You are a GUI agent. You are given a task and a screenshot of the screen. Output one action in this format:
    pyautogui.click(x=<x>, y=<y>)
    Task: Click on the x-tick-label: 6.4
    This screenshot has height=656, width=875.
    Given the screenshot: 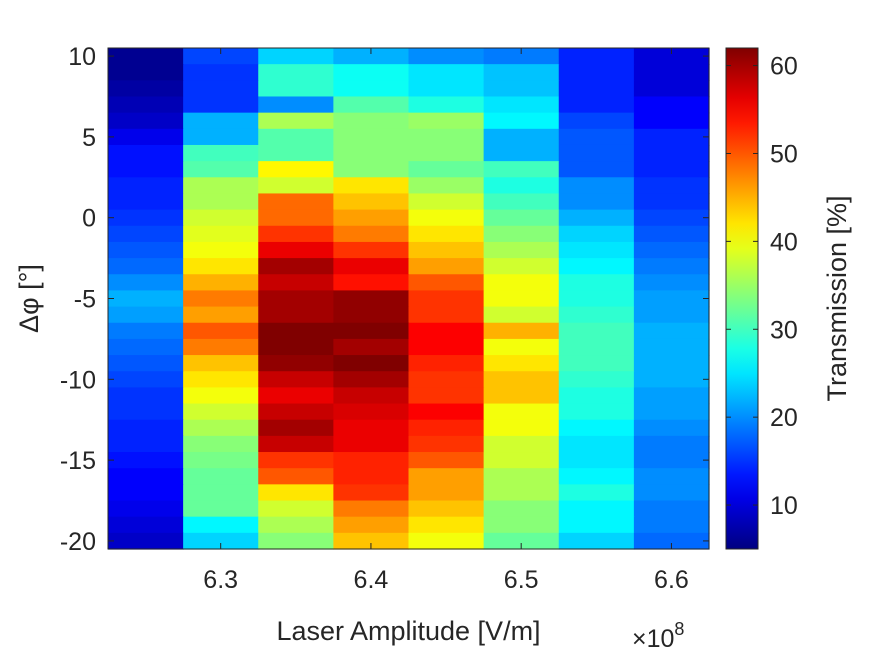 What is the action you would take?
    pyautogui.click(x=371, y=580)
    